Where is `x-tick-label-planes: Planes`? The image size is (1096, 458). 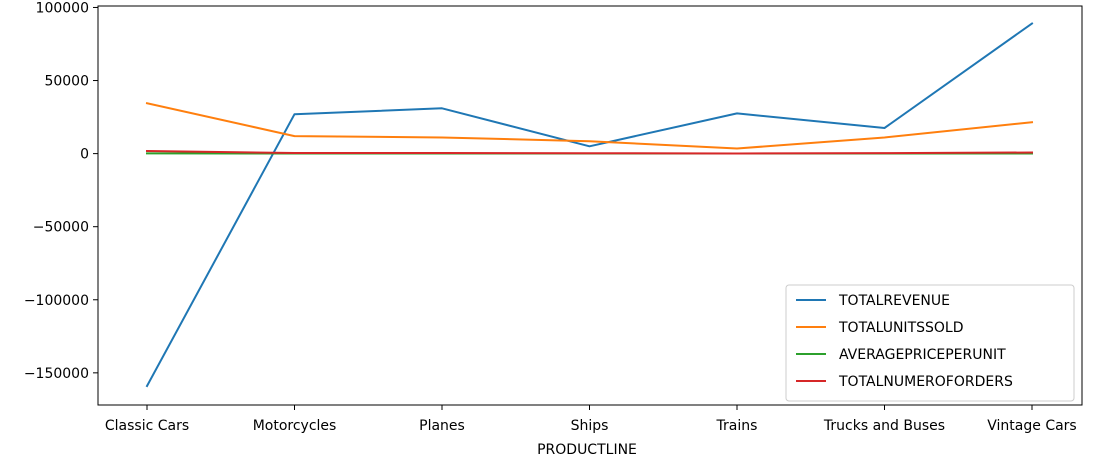 x-tick-label-planes: Planes is located at coordinates (442, 426).